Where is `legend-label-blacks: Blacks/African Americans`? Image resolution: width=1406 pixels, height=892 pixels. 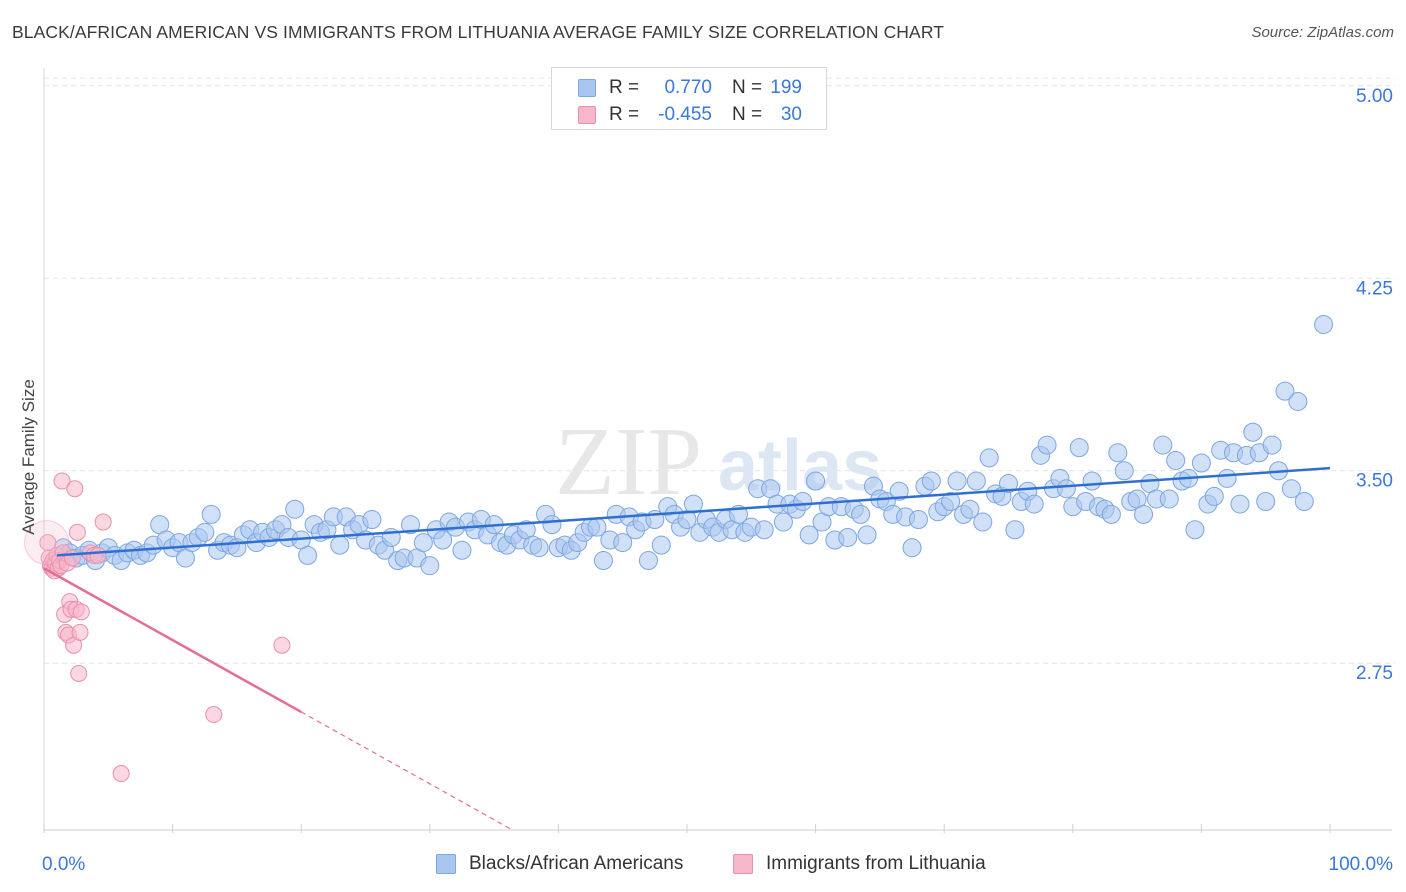
legend-label-blacks: Blacks/African Americans is located at coordinates (576, 863).